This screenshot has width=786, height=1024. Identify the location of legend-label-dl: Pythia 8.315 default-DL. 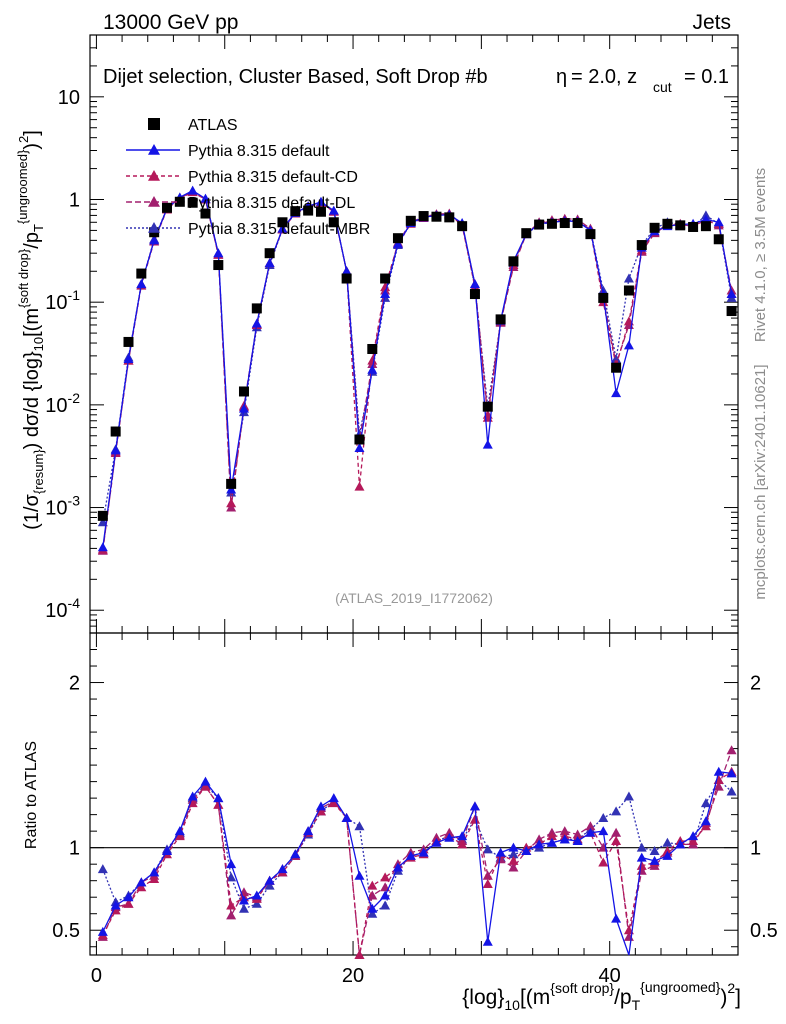
(271, 203).